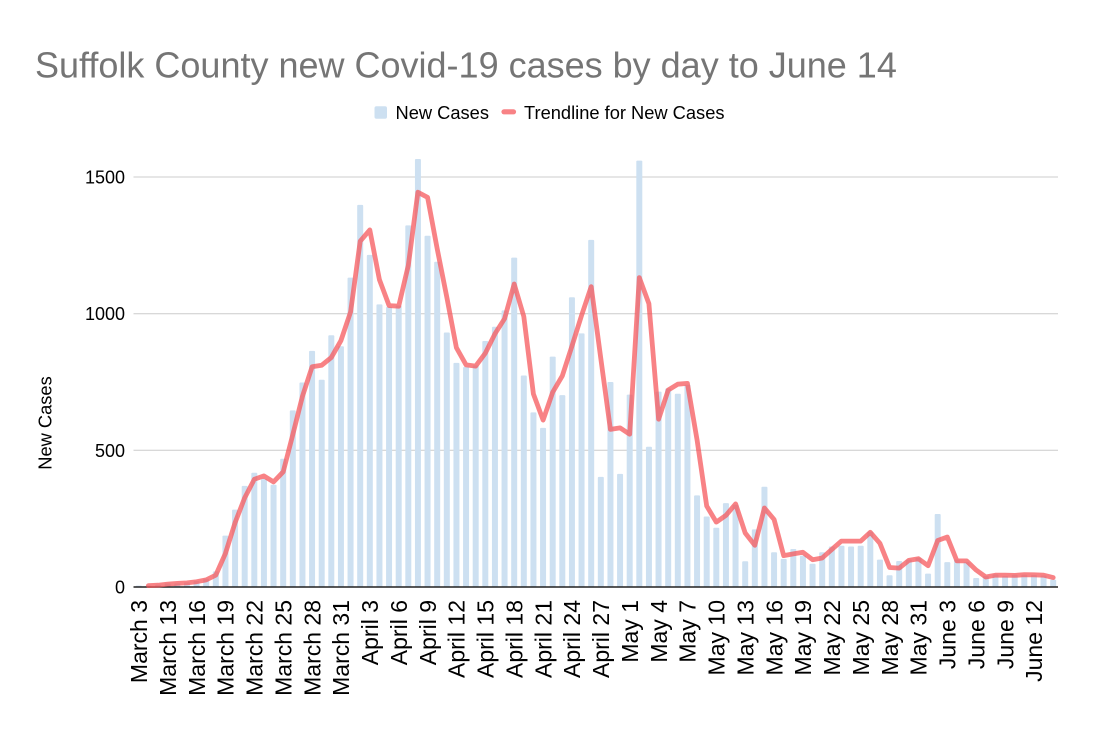  I want to click on svg-text: May 7, so click(688, 631).